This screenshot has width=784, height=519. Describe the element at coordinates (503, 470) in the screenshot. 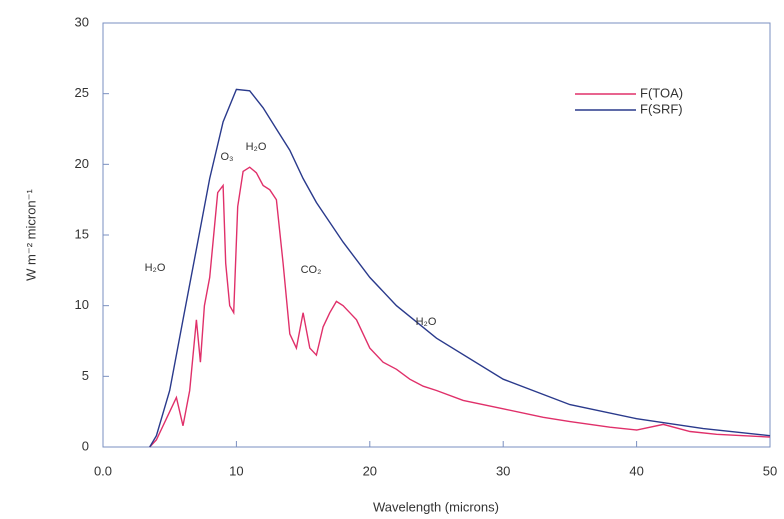

I see `x-tick-label: 30` at that location.